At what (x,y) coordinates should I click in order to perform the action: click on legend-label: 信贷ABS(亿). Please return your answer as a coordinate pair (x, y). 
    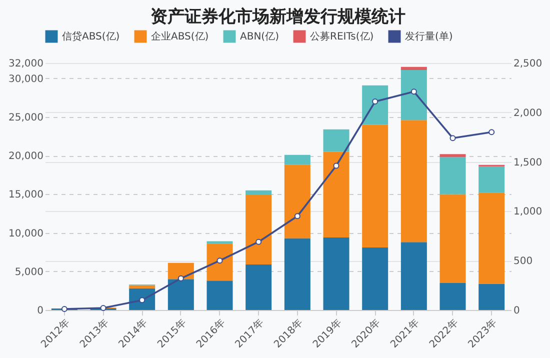
    Looking at the image, I should click on (91, 36).